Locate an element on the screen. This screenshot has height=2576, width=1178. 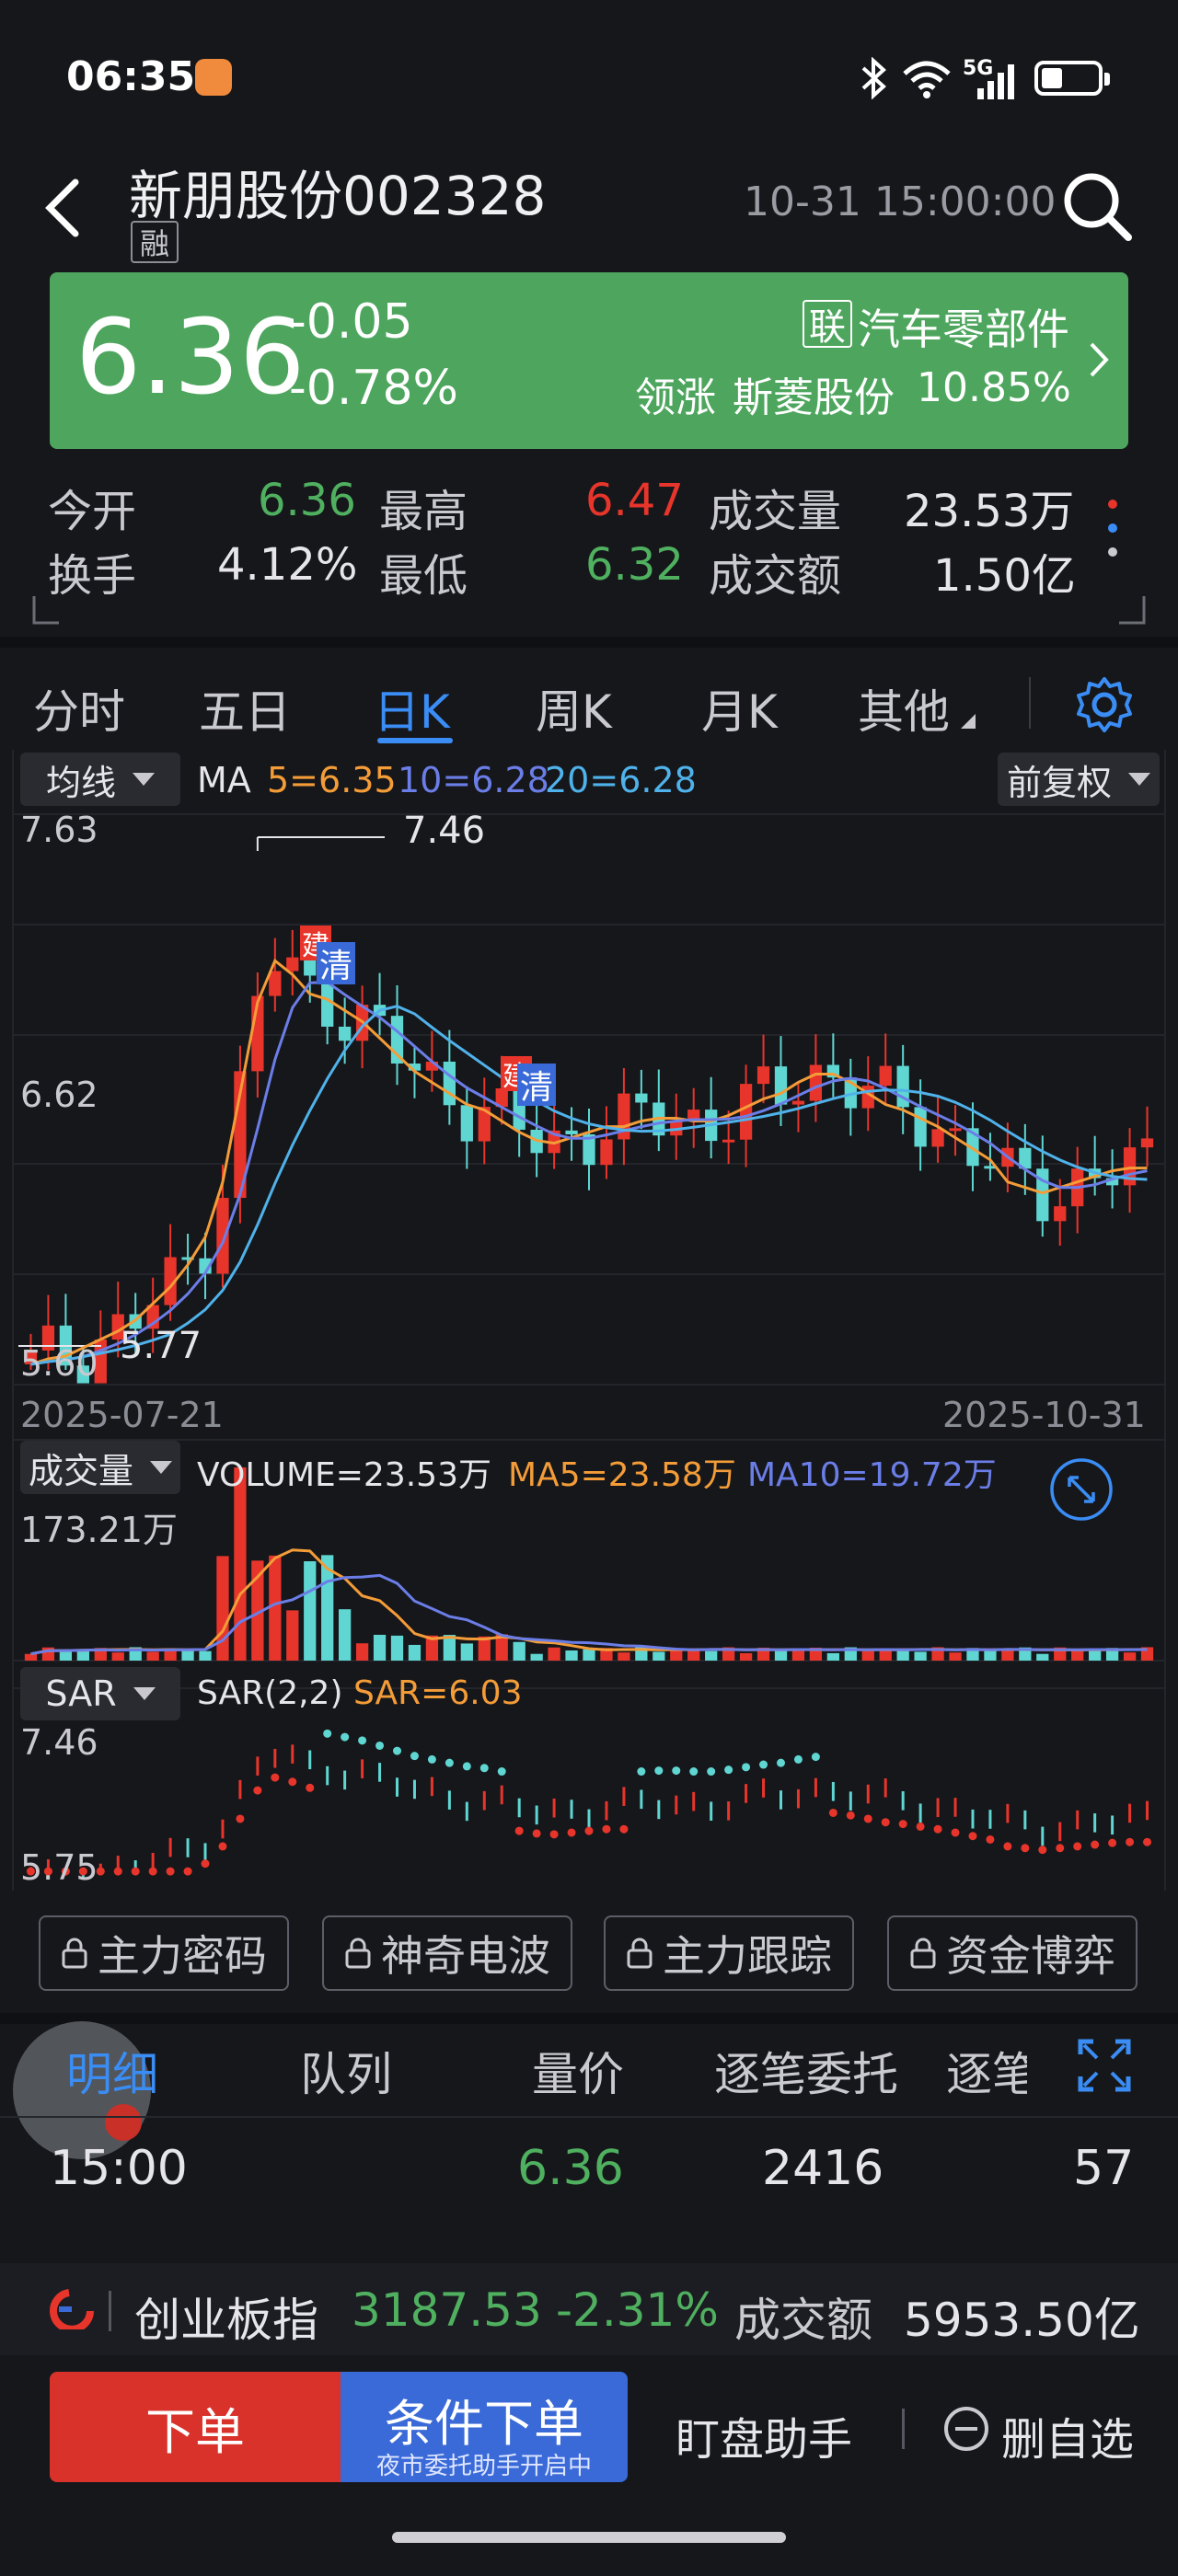
detail-tab-order-by-order: 逐笔委托 is located at coordinates (806, 2074).